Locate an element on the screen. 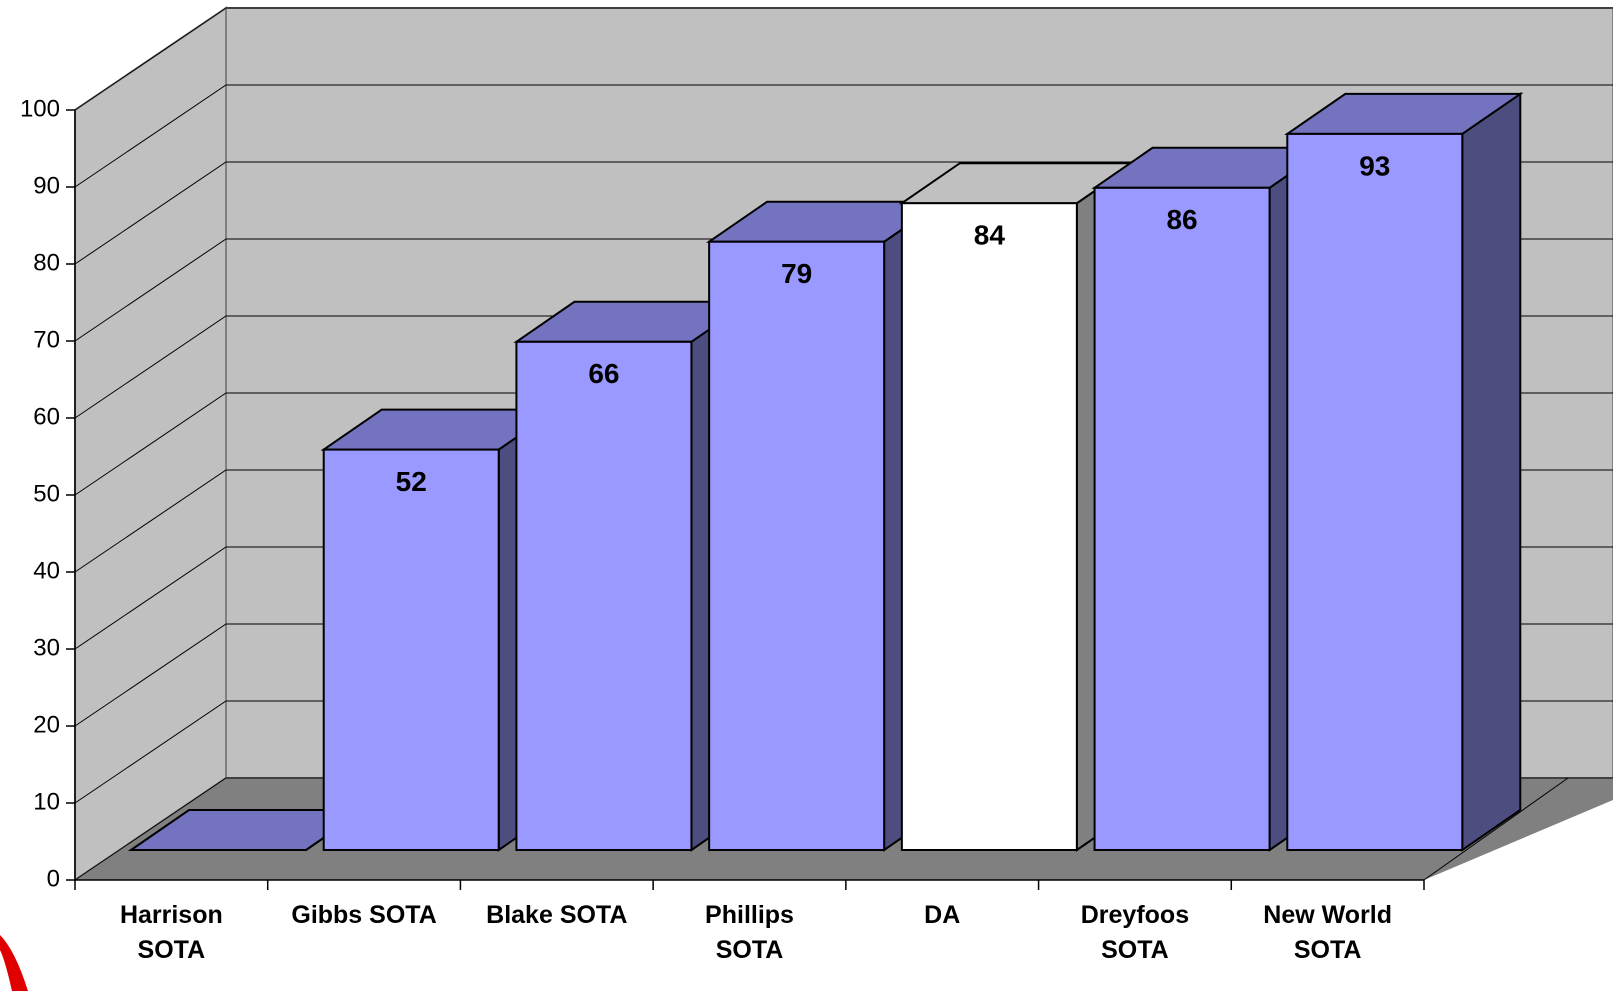 This screenshot has width=1613, height=991. x-tick-label: Harrison SOTA is located at coordinates (171, 932).